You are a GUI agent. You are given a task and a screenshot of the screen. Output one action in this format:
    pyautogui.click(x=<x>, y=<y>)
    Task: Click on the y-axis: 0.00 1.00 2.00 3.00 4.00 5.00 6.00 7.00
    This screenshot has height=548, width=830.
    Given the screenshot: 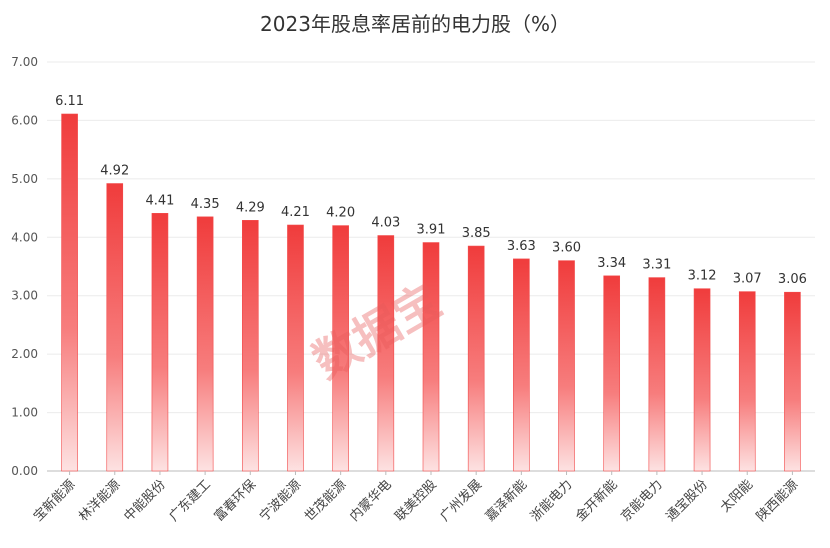 What is the action you would take?
    pyautogui.click(x=24, y=266)
    